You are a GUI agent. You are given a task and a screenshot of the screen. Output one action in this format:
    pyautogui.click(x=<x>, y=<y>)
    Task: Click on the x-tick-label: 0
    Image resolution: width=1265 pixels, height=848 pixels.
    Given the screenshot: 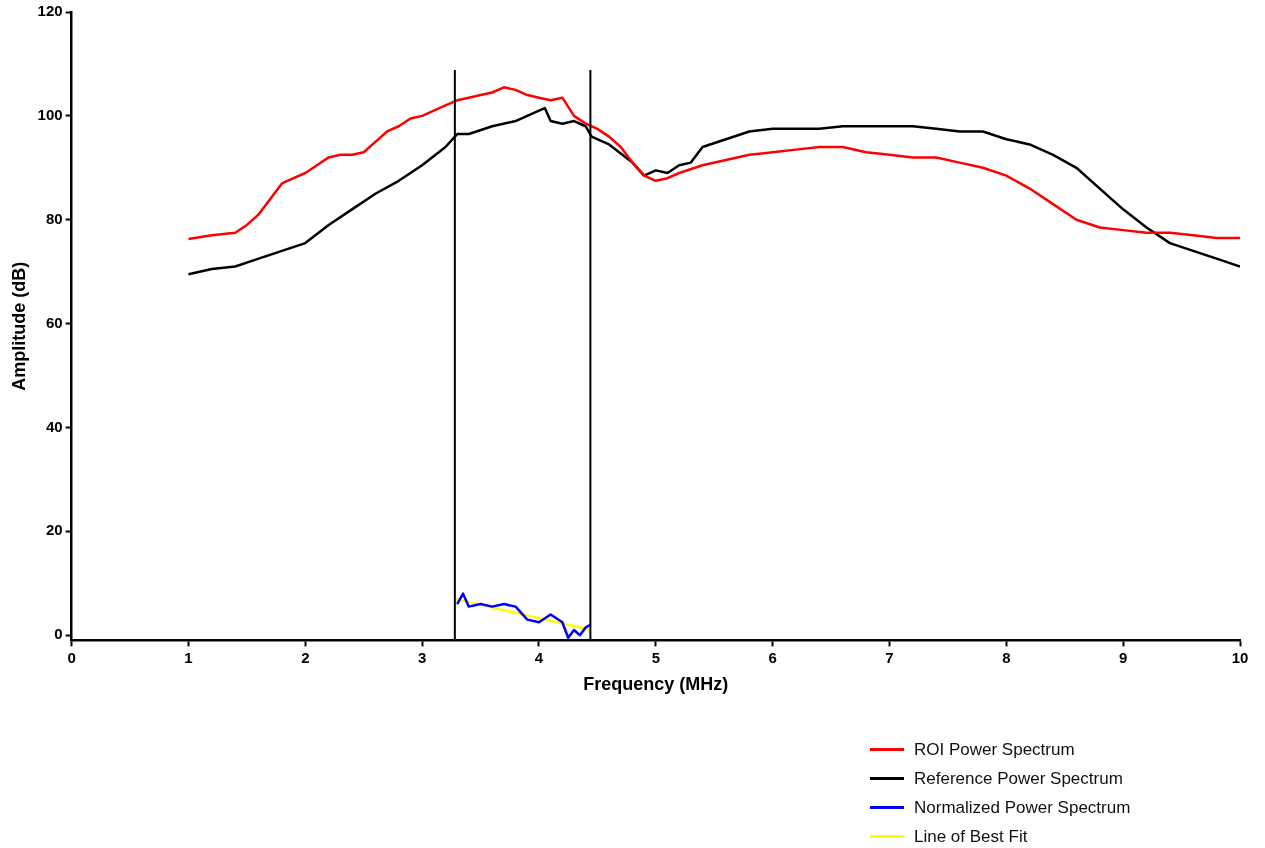 What is the action you would take?
    pyautogui.click(x=71, y=657)
    